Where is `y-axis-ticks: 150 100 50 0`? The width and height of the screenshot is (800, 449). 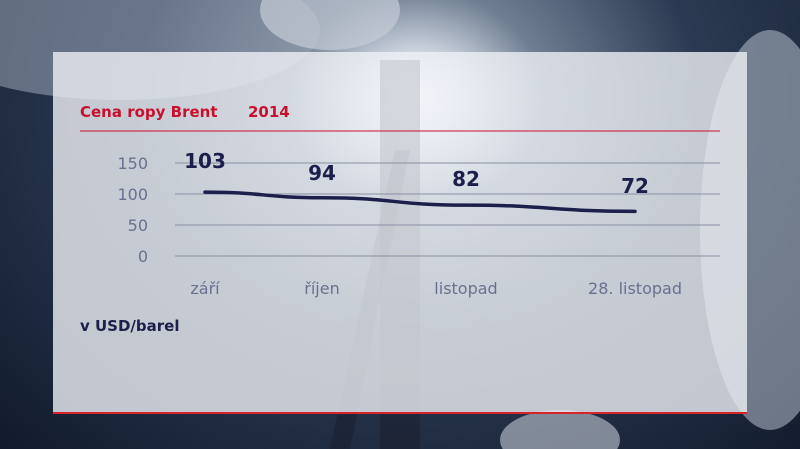 y-axis-ticks: 150 100 50 0 is located at coordinates (132, 210).